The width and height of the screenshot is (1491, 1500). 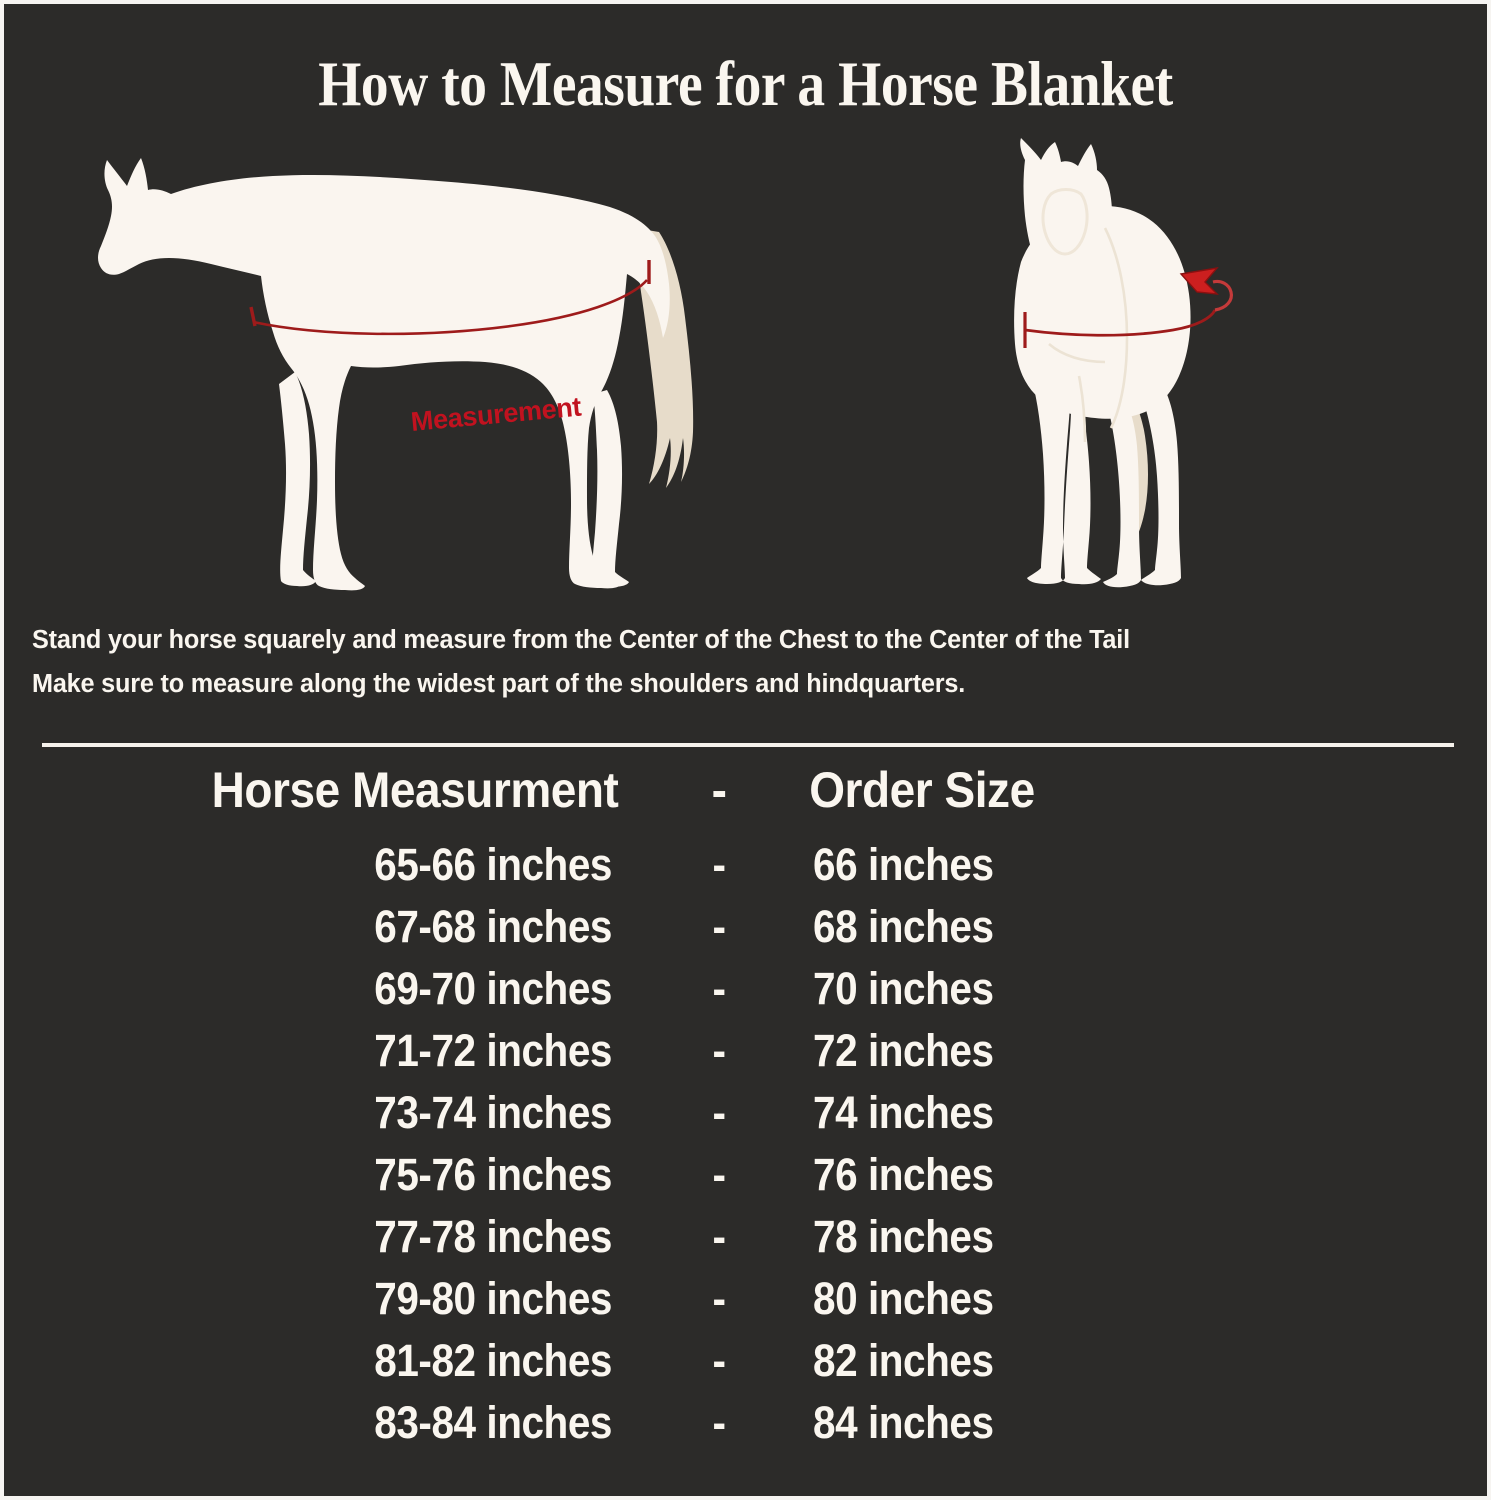 I want to click on horse-side-view-svg, so click(x=396, y=374).